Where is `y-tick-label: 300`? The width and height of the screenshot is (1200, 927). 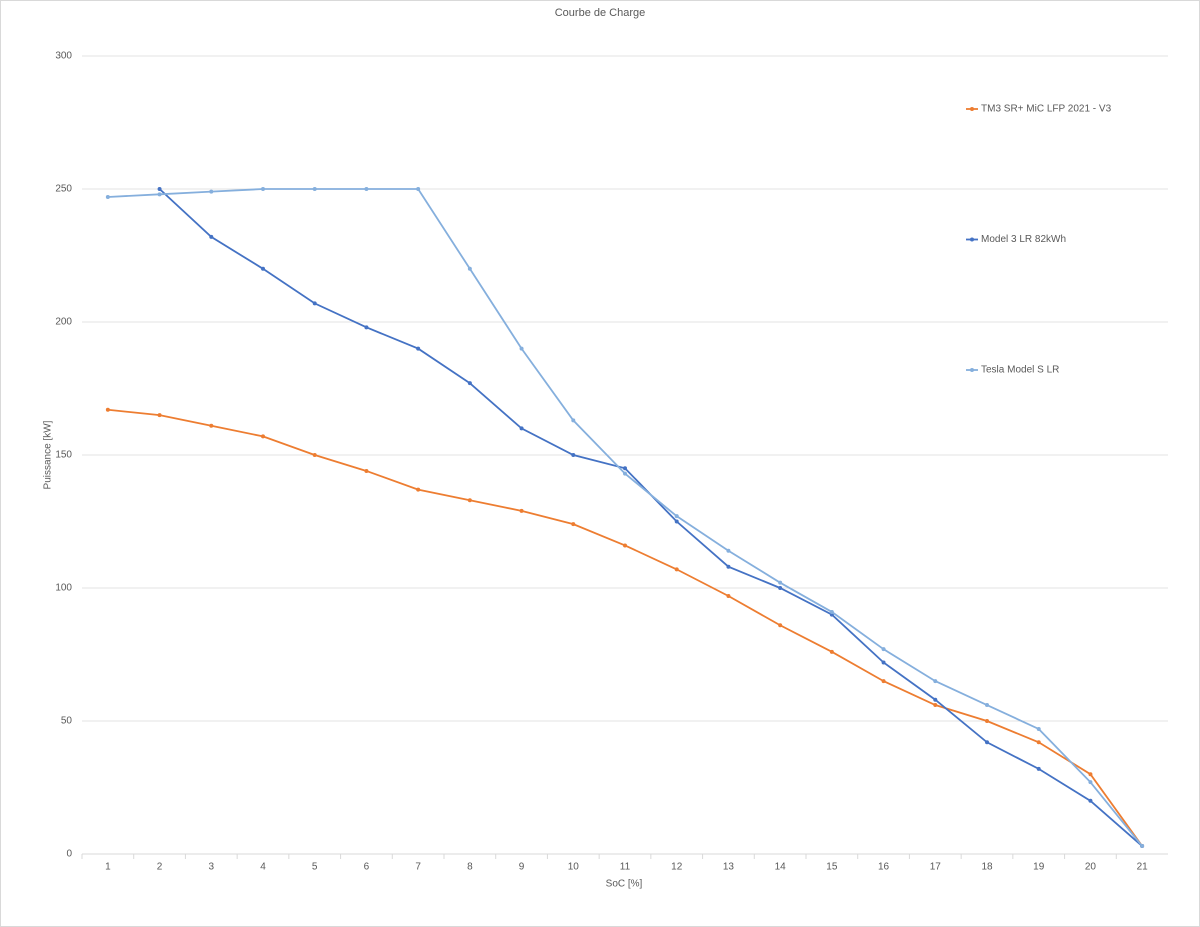 y-tick-label: 300 is located at coordinates (63, 56).